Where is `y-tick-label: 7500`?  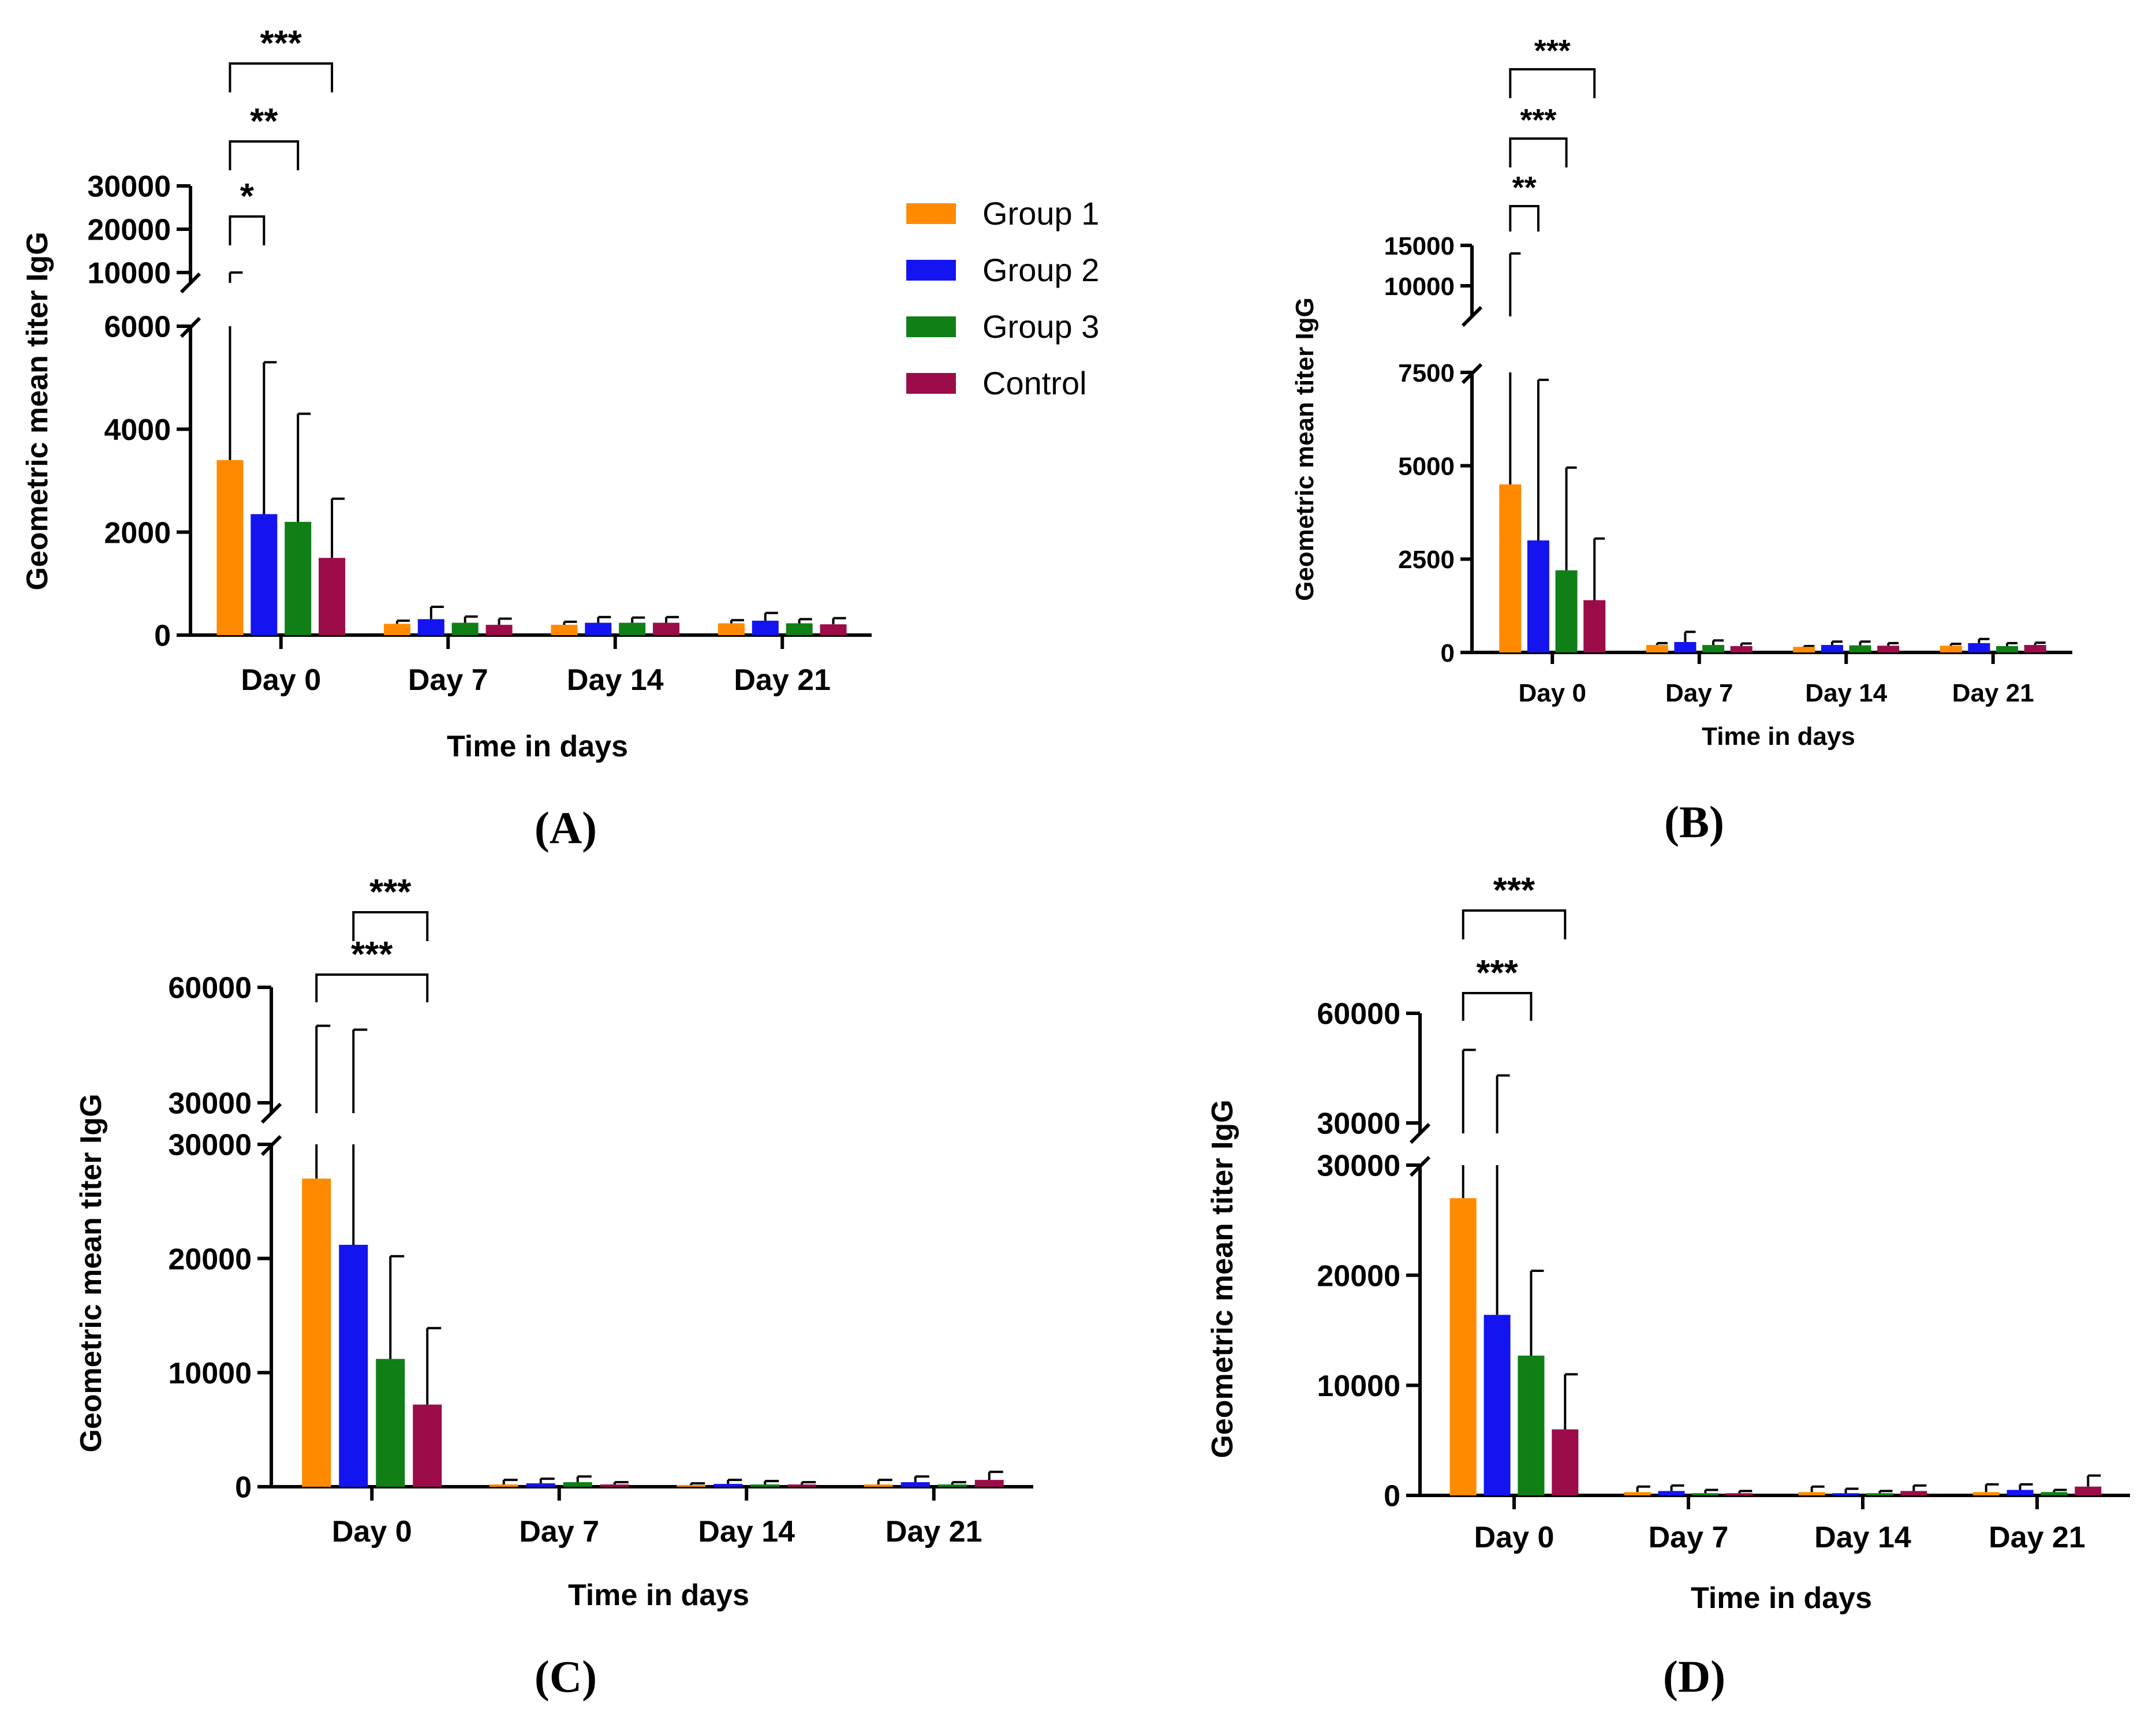
y-tick-label: 7500 is located at coordinates (1426, 373).